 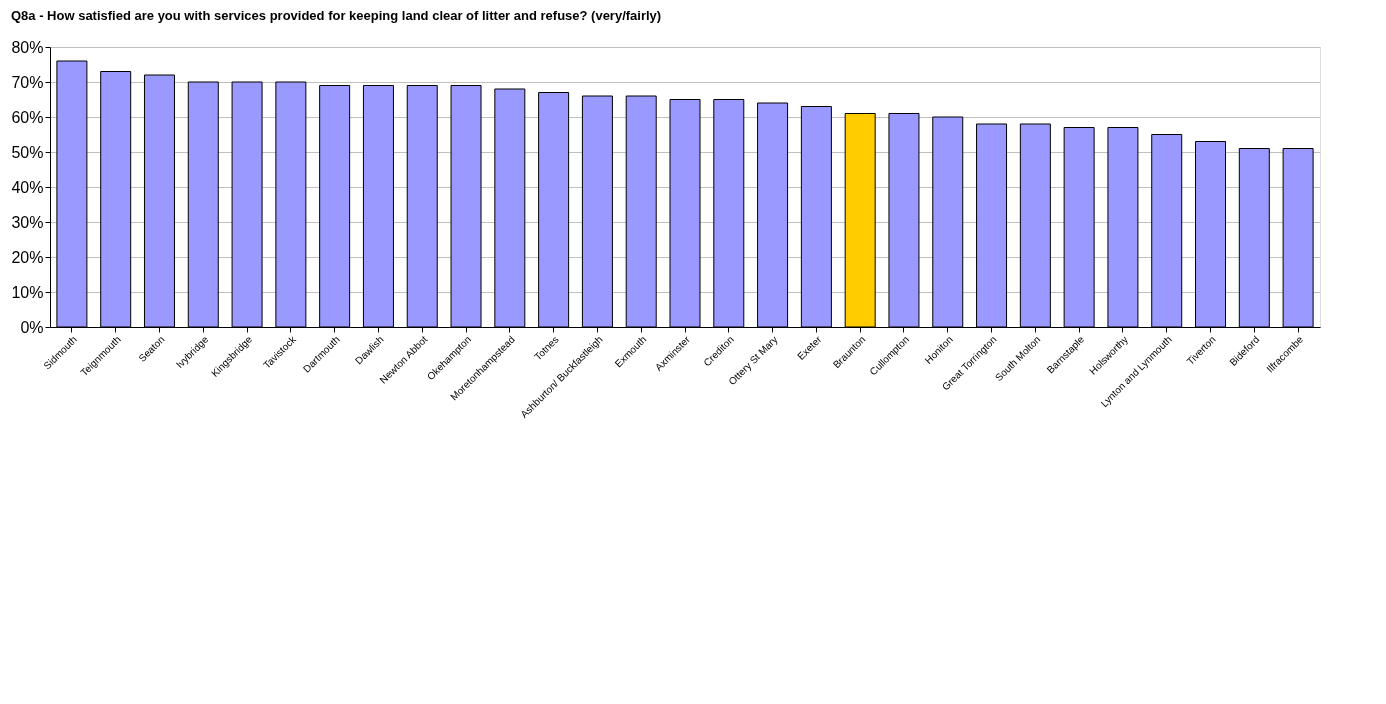 I want to click on y-tick-label: 20%, so click(x=27, y=257).